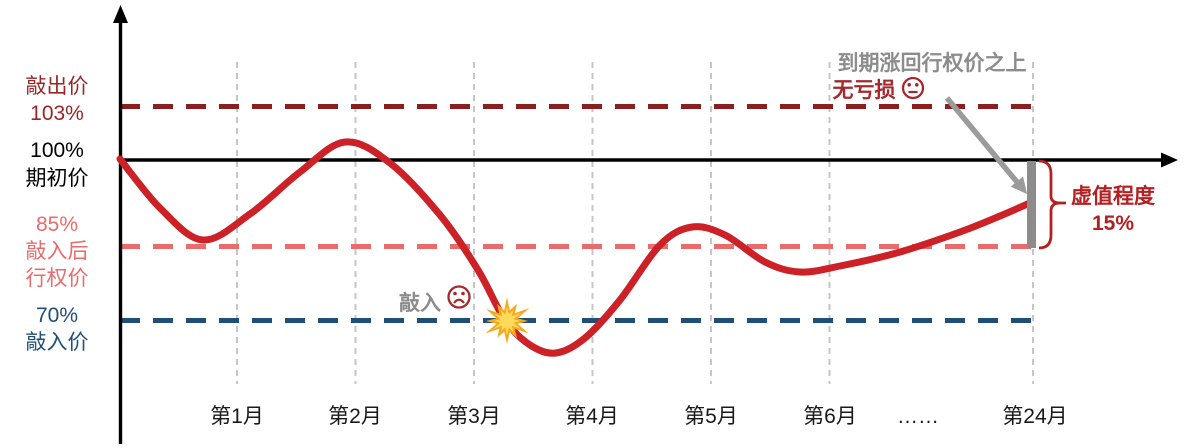 The width and height of the screenshot is (1195, 448). I want to click on otm-degree-label: 虚值程度, so click(1113, 196).